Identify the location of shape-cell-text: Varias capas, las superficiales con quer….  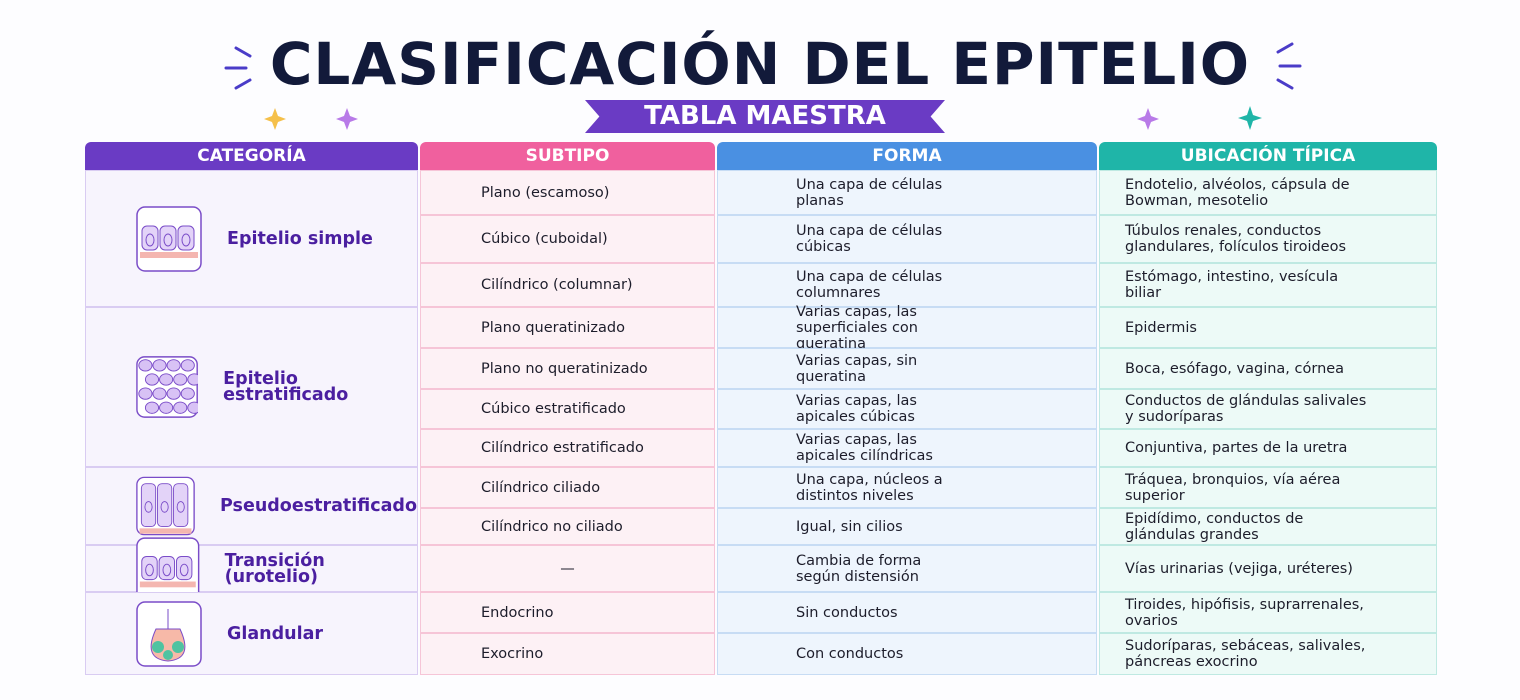
(857, 327).